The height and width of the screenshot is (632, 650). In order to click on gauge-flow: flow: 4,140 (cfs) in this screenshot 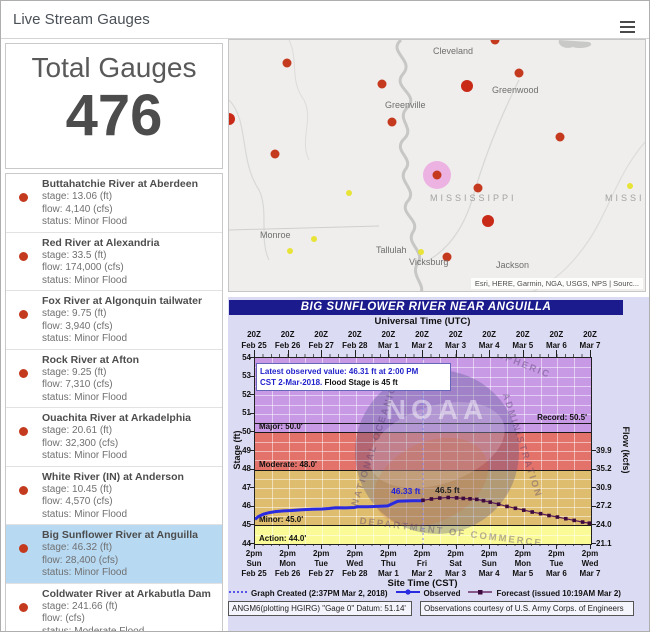, I will do `click(77, 209)`.